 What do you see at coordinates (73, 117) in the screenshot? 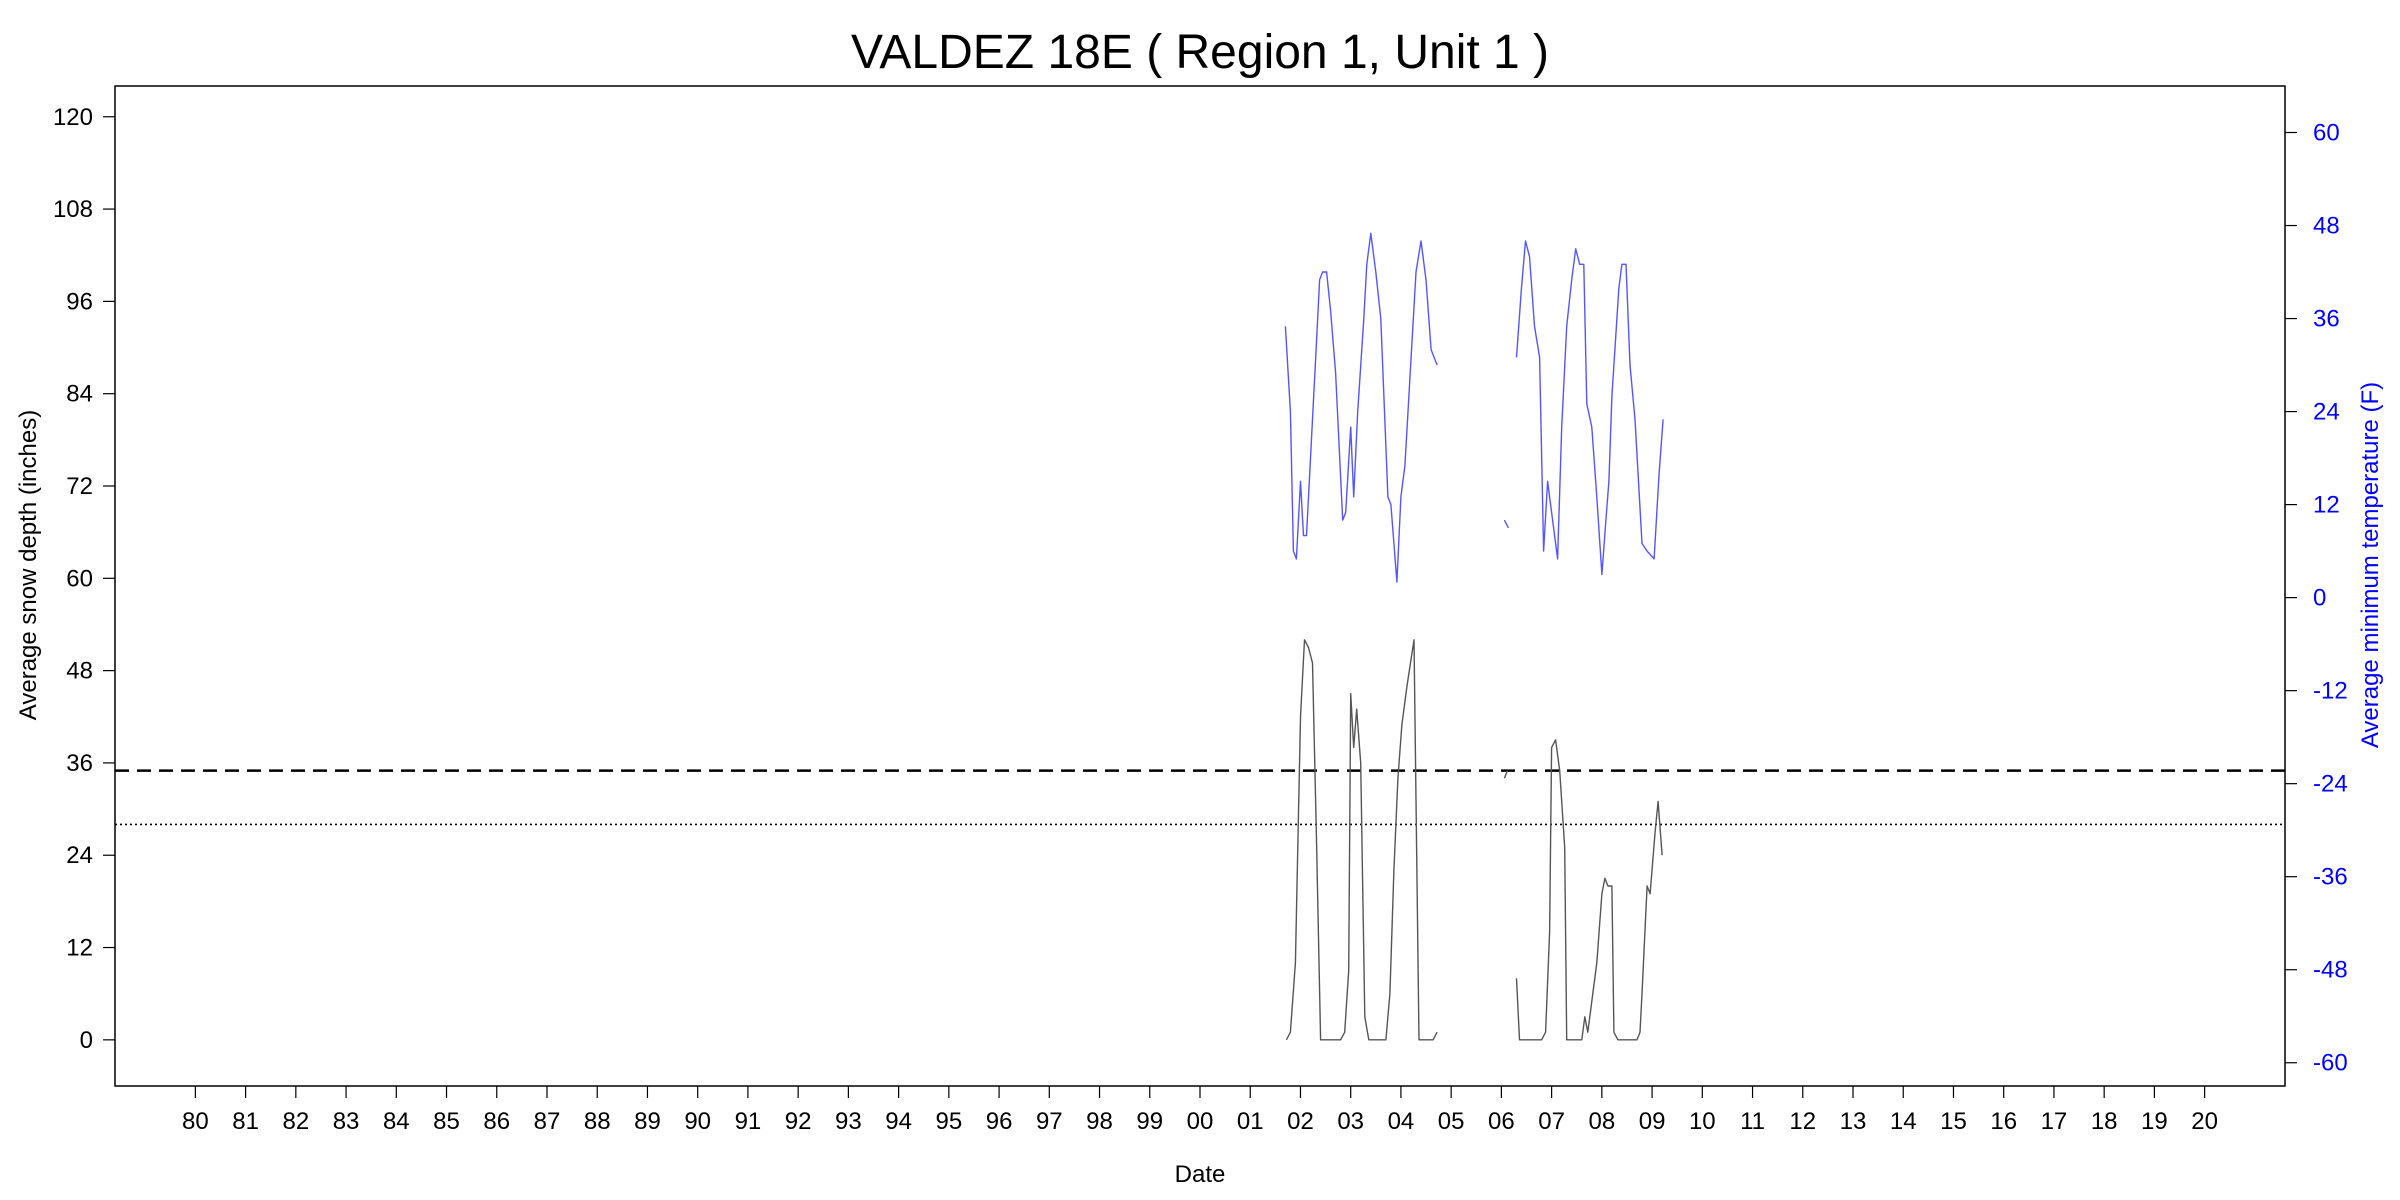
I see `y-left-tick-label: 120` at bounding box center [73, 117].